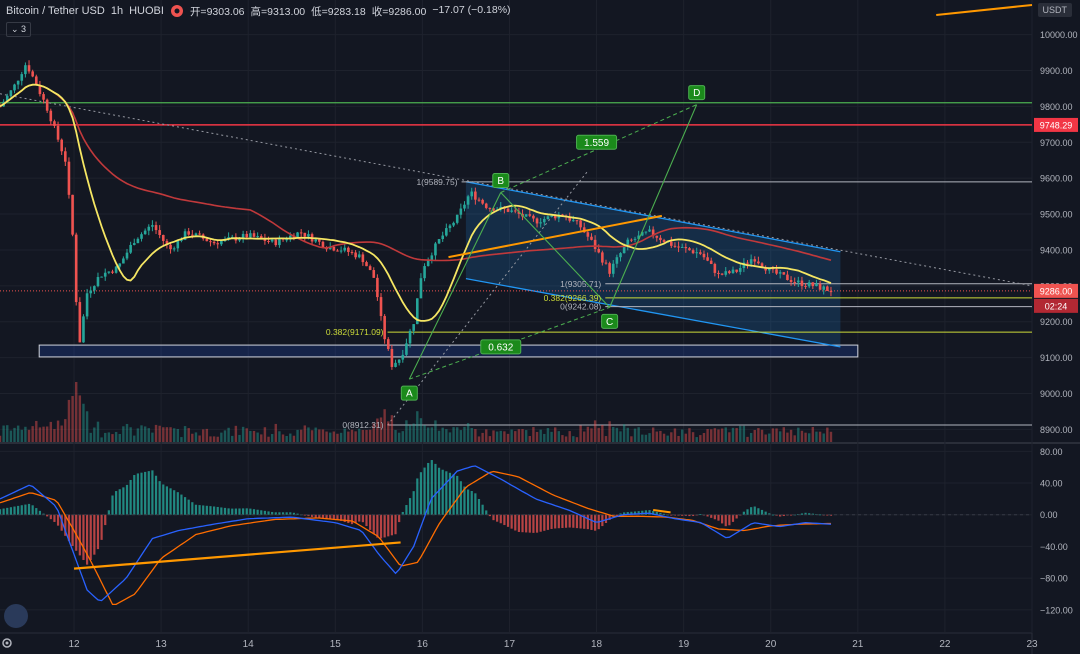 Image resolution: width=1080 pixels, height=654 pixels. Describe the element at coordinates (580, 307) in the screenshot. I see `fib-label: 0(9242.08)` at that location.